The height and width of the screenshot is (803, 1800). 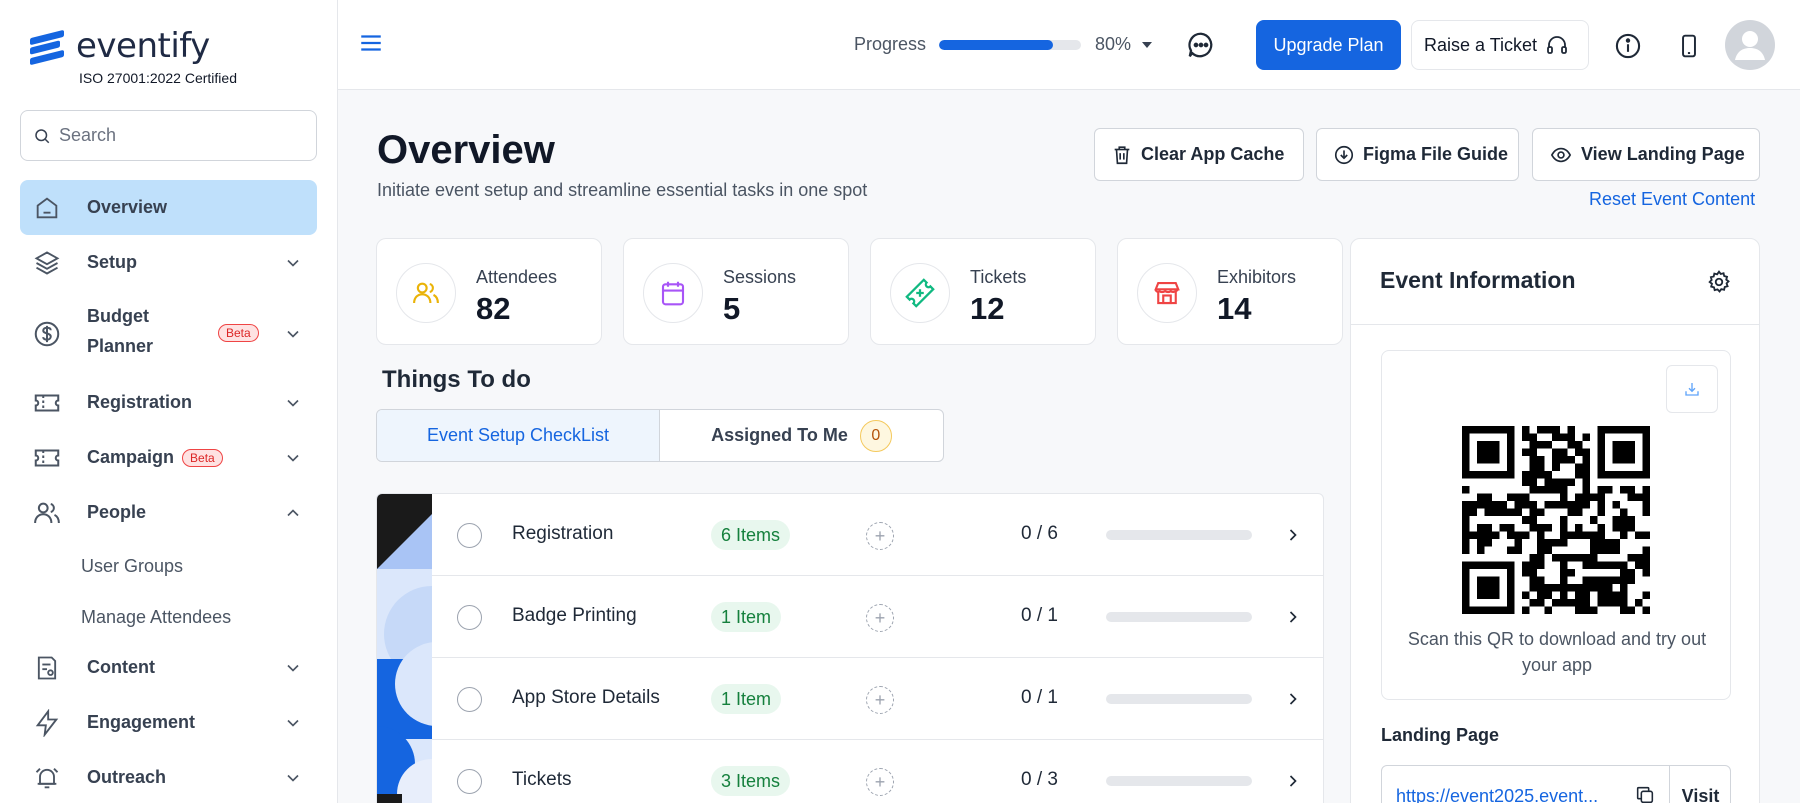 What do you see at coordinates (168, 334) in the screenshot?
I see `sidebar-item-budget-planner: Budget Planner Beta` at bounding box center [168, 334].